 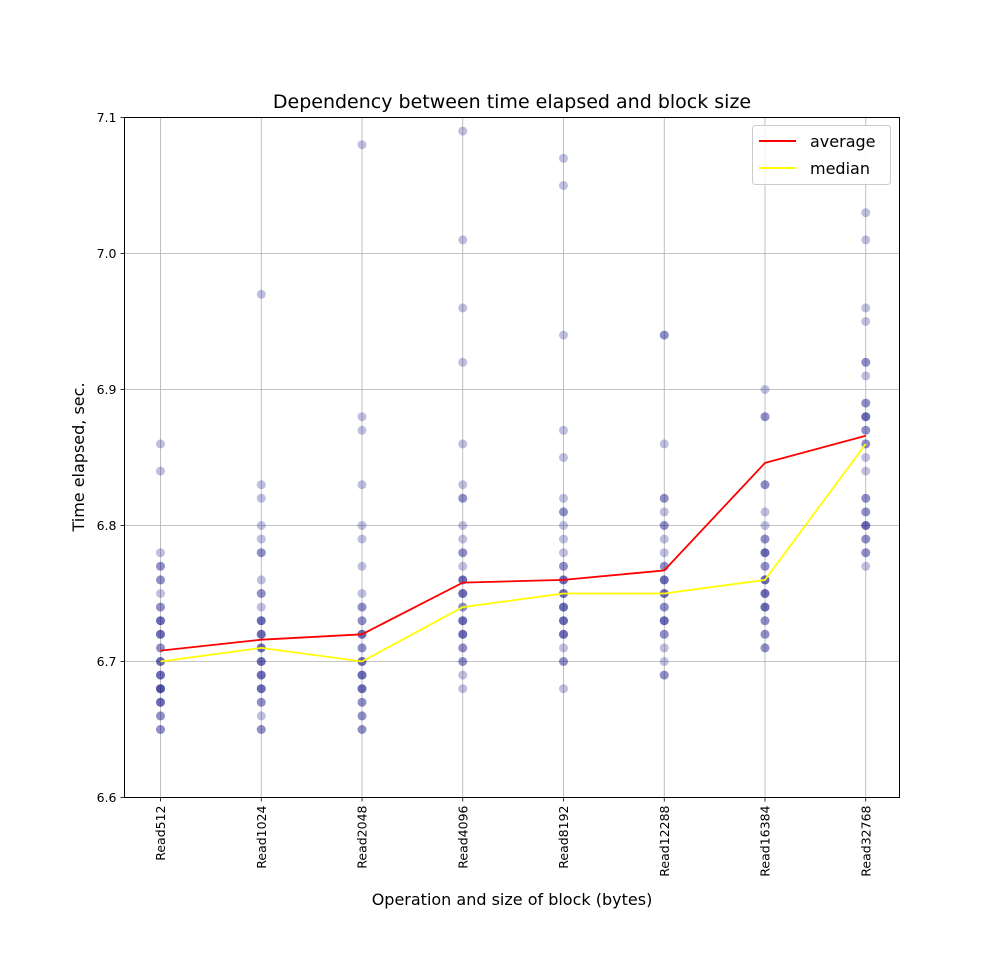 What do you see at coordinates (107, 525) in the screenshot?
I see `y-tick-label: 6.8` at bounding box center [107, 525].